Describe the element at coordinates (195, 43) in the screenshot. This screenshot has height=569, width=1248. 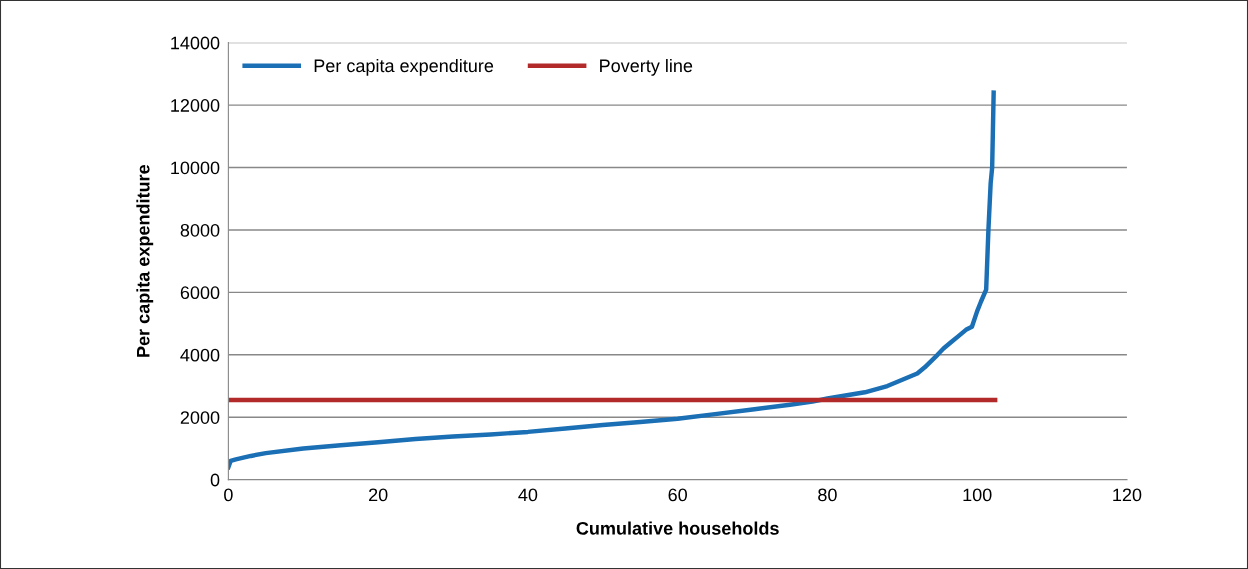
I see `y-tick-label: 14000` at that location.